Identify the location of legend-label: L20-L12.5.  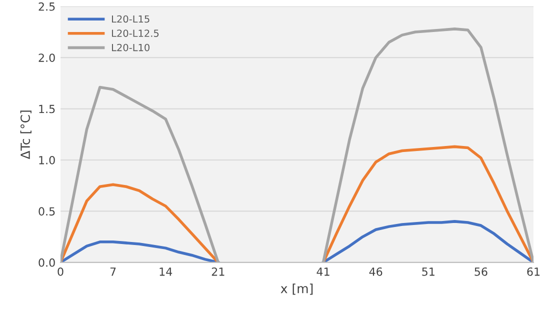
(135, 33).